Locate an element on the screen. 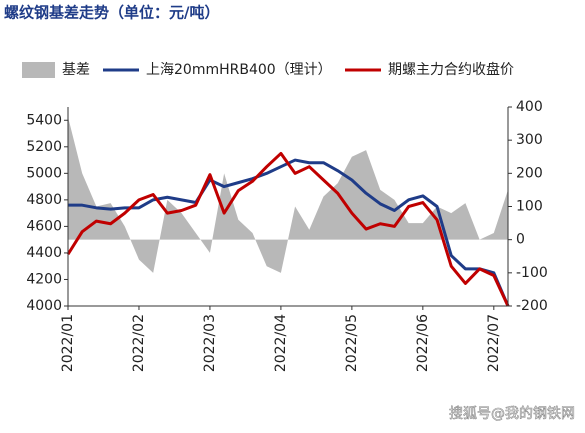 The image size is (585, 433). x-tick-label: 2022/04 is located at coordinates (281, 343).